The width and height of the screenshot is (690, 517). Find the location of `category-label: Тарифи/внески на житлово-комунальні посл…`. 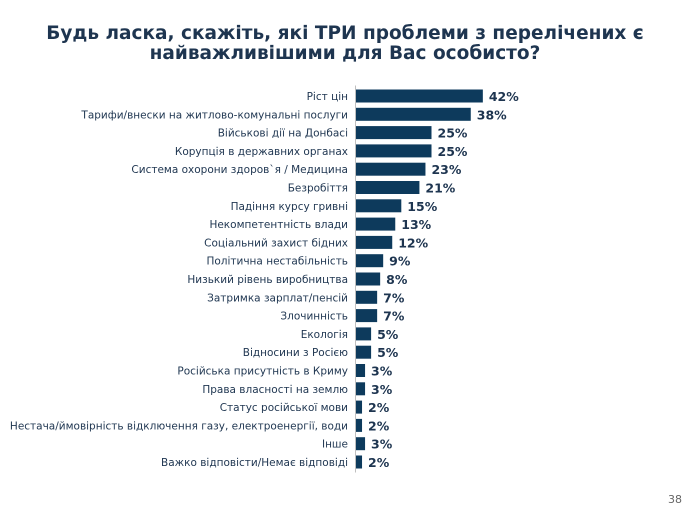

category-label: Тарифи/внески на житлово-комунальні посл… is located at coordinates (214, 115).